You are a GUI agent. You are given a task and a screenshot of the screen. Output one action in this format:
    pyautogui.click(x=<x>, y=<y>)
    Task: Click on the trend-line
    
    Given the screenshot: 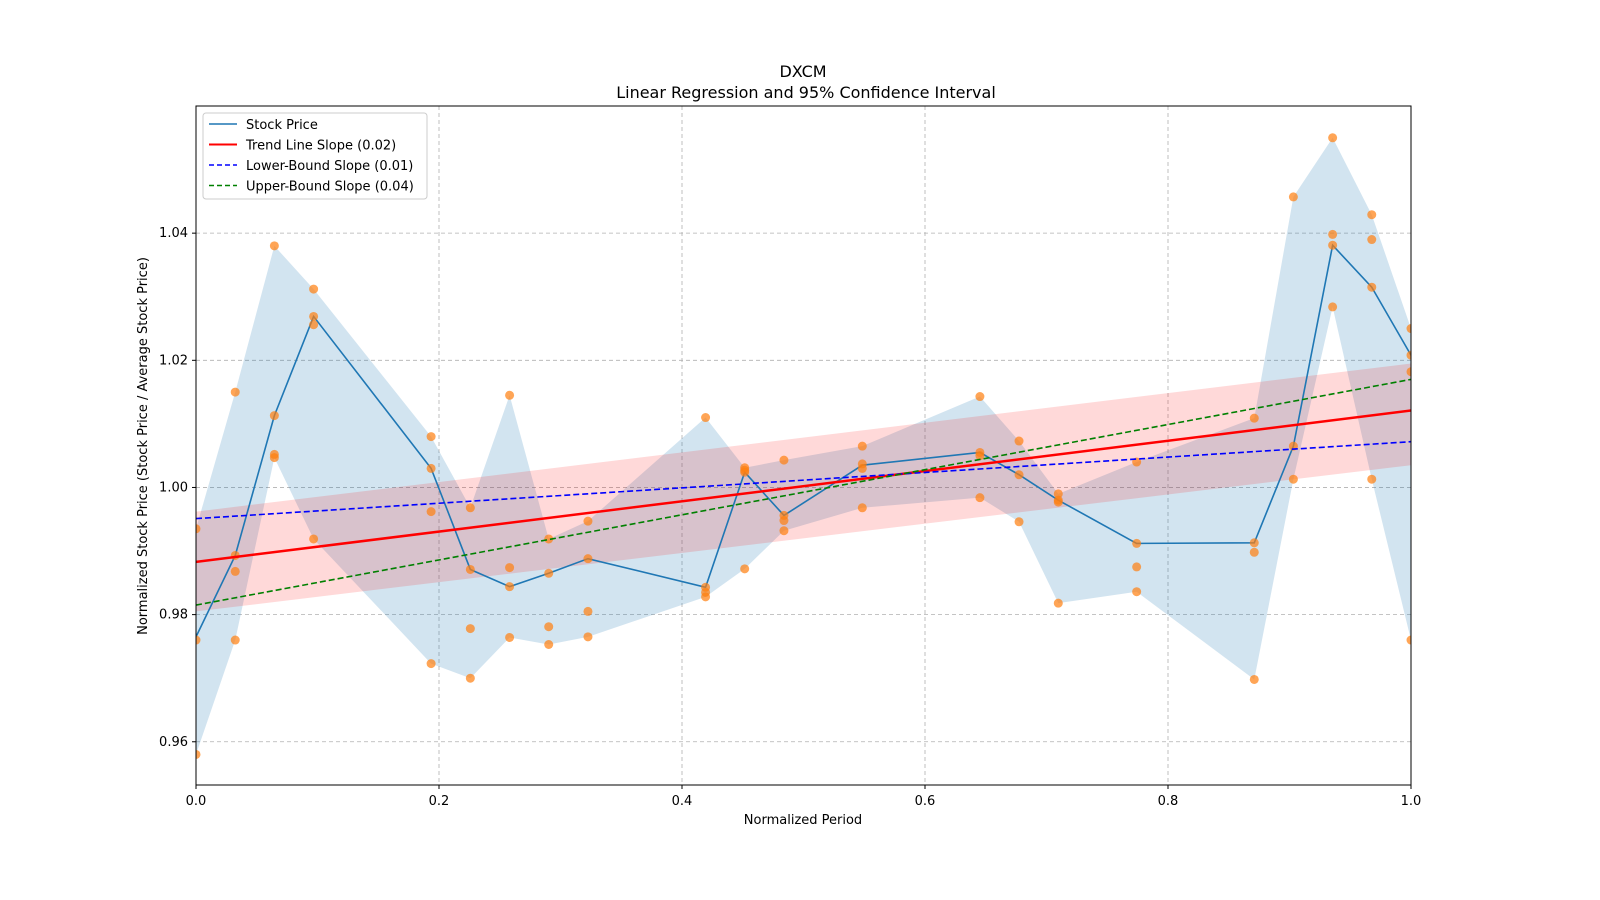 What is the action you would take?
    pyautogui.click(x=803, y=486)
    